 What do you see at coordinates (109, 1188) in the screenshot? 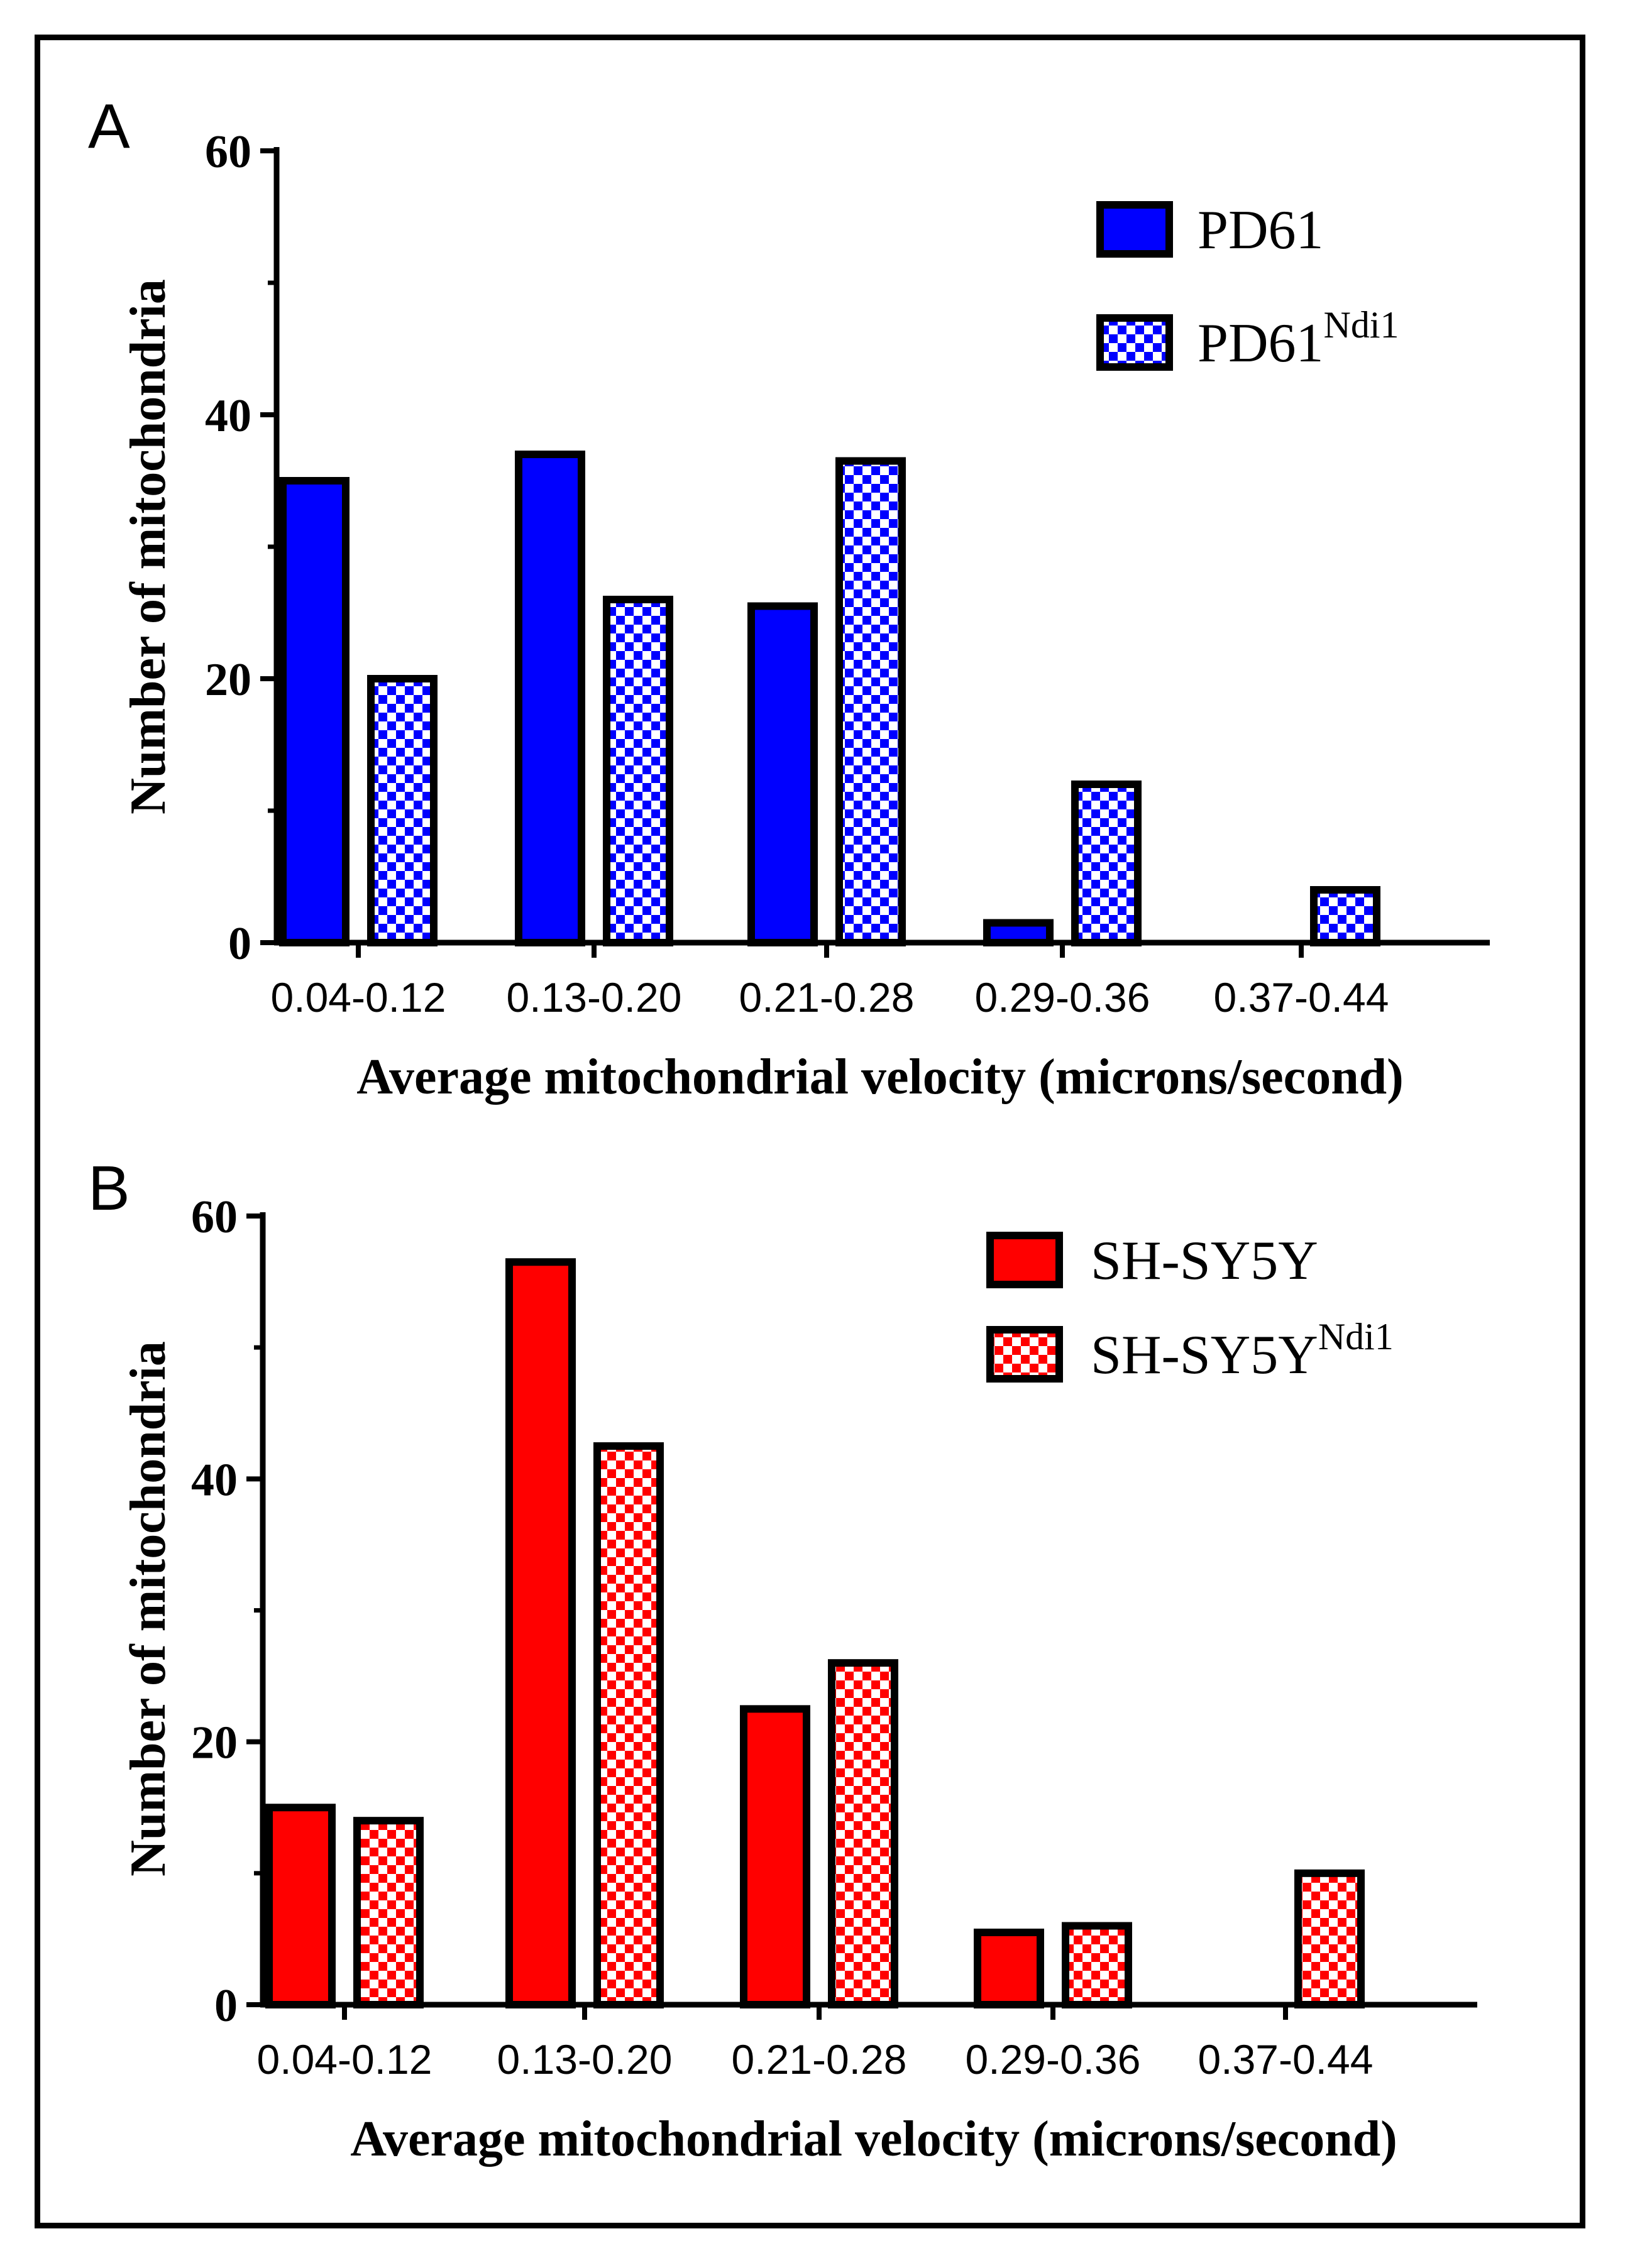
I see `panel-label: B` at bounding box center [109, 1188].